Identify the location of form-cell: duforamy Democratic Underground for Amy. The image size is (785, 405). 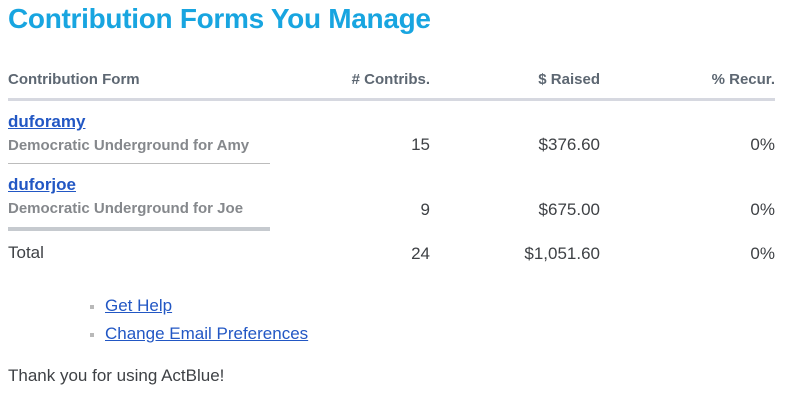
(139, 131).